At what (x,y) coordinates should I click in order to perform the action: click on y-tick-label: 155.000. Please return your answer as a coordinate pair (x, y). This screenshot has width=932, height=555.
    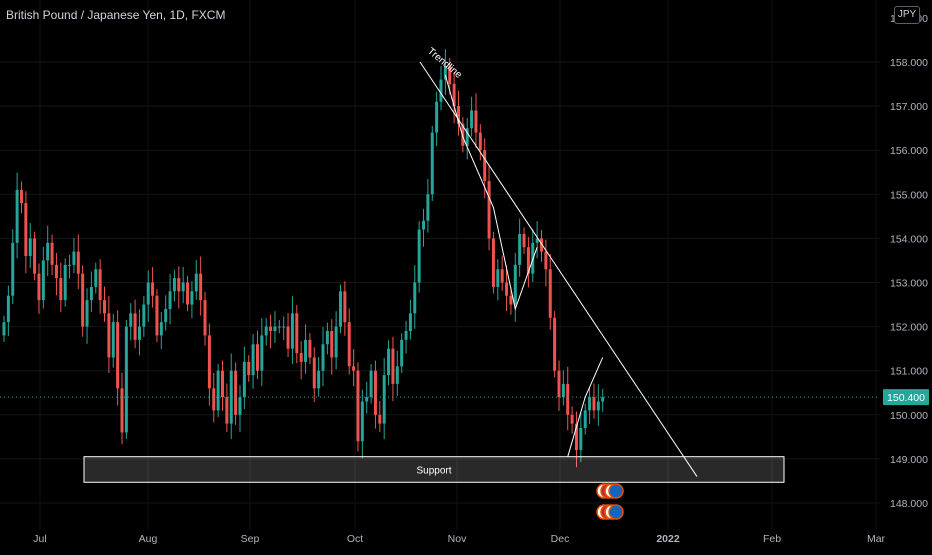
    Looking at the image, I should click on (909, 195).